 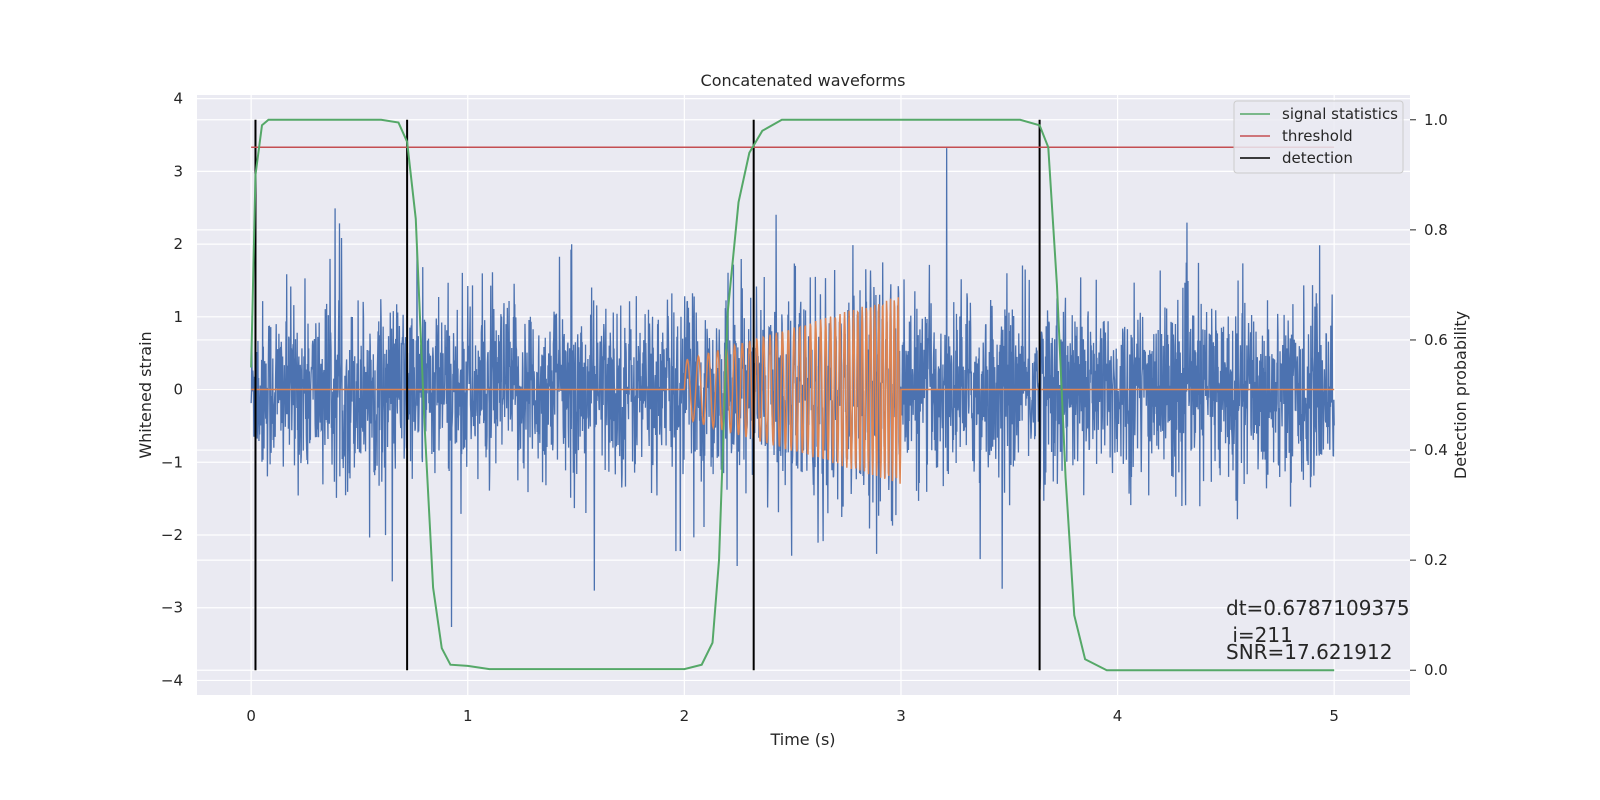 I want to click on x-tick-label: 0, so click(x=251, y=716).